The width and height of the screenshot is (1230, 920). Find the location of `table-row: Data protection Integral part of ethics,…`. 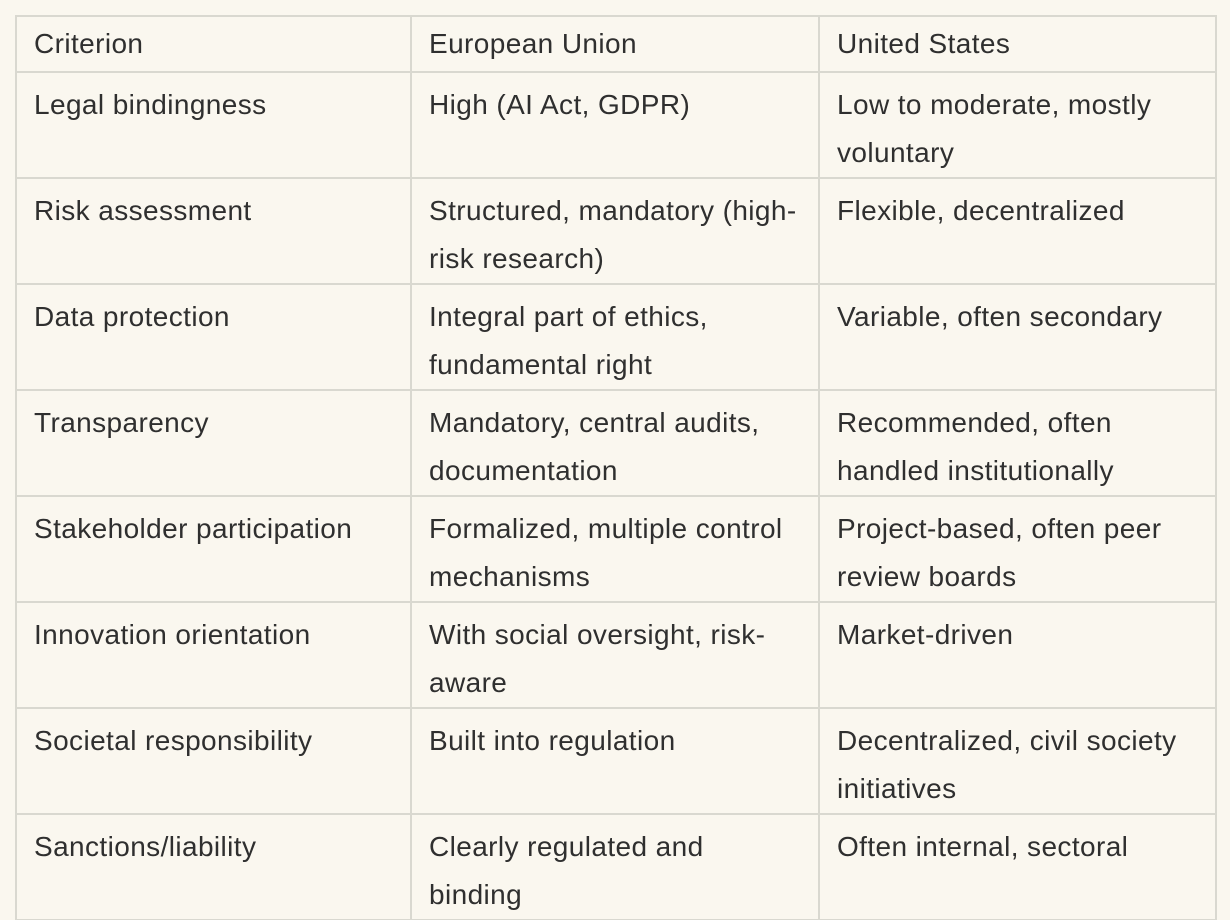

table-row: Data protection Integral part of ethics,… is located at coordinates (616, 337).